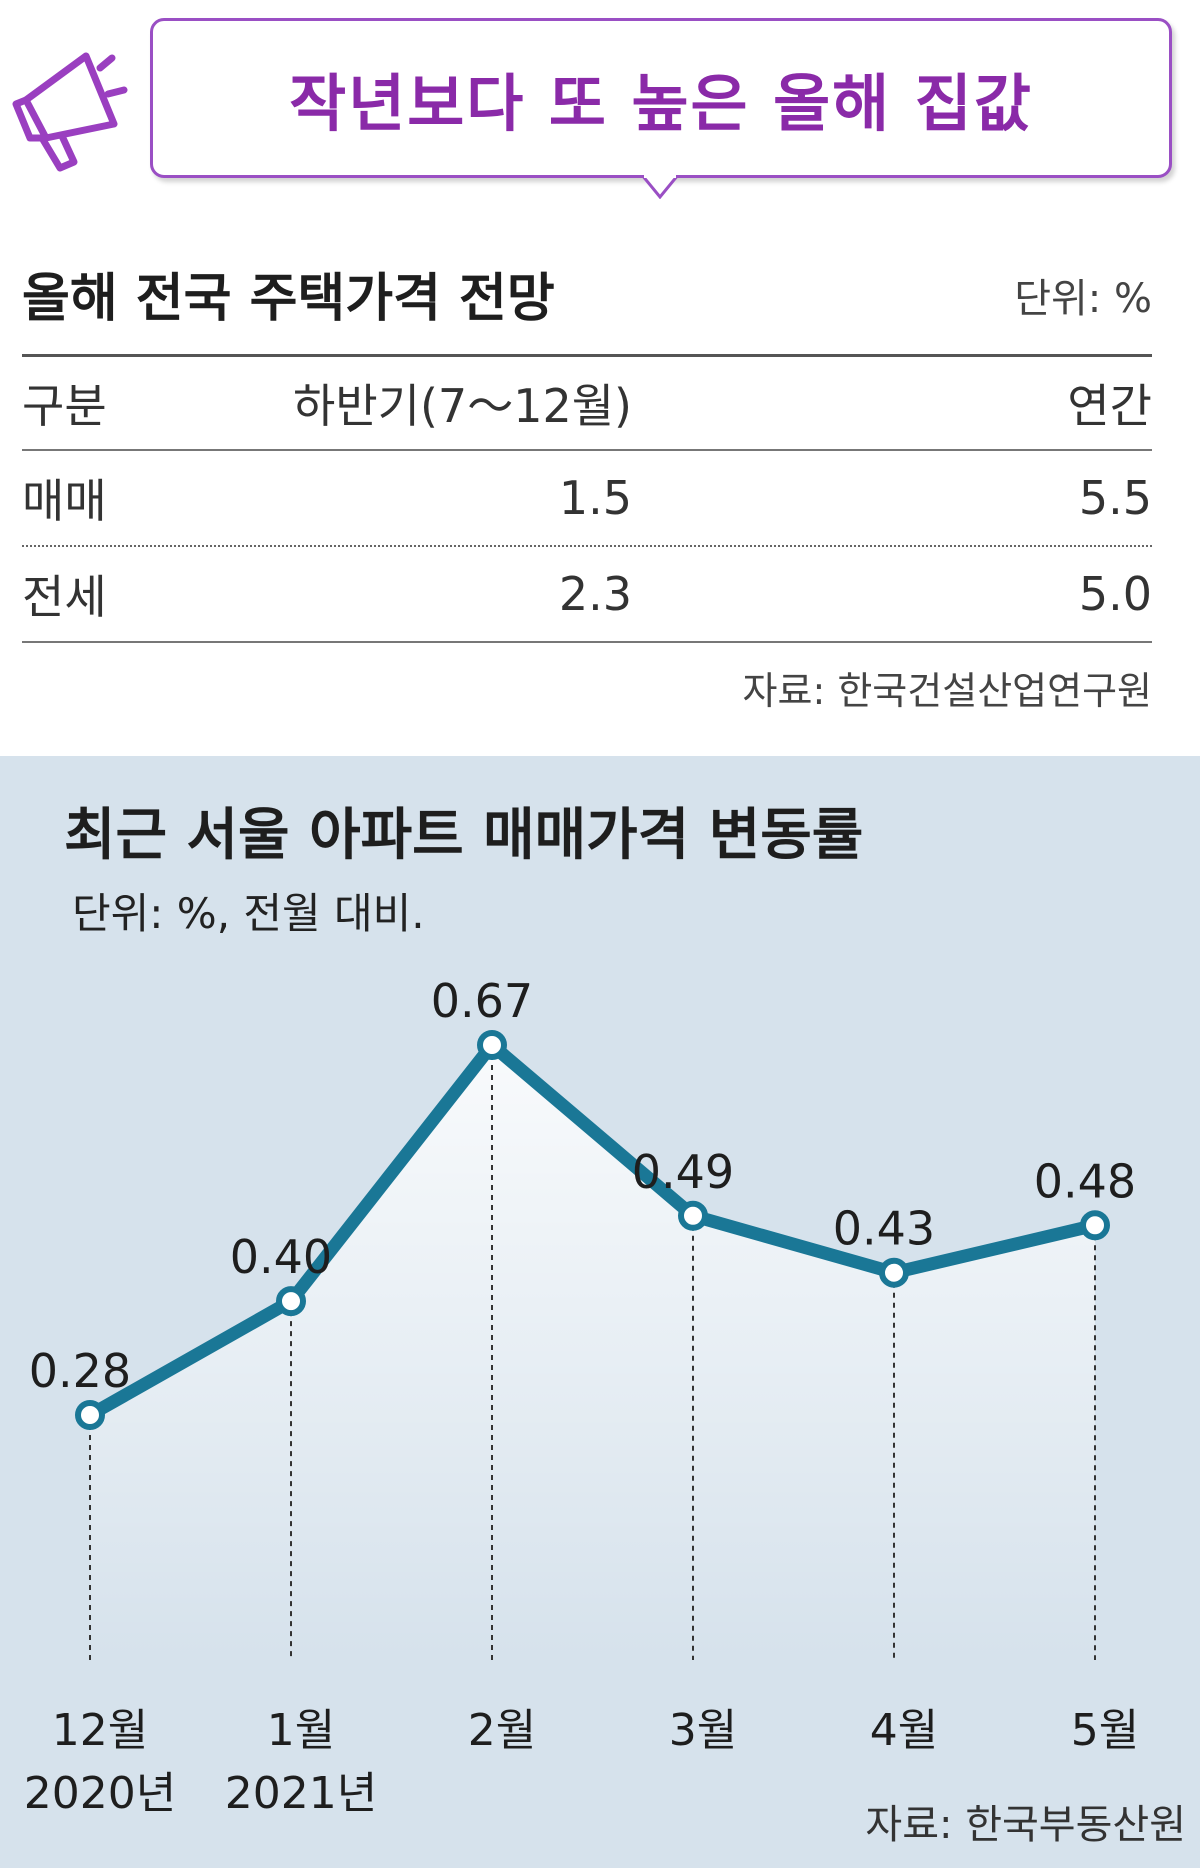 Image resolution: width=1200 pixels, height=1868 pixels. Describe the element at coordinates (1115, 594) in the screenshot. I see `annual-value: 5.0` at that location.